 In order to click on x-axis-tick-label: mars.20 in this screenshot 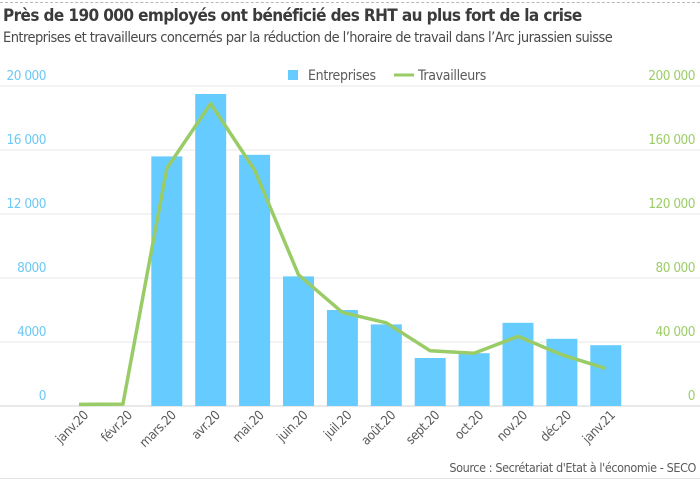, I will do `click(158, 429)`.